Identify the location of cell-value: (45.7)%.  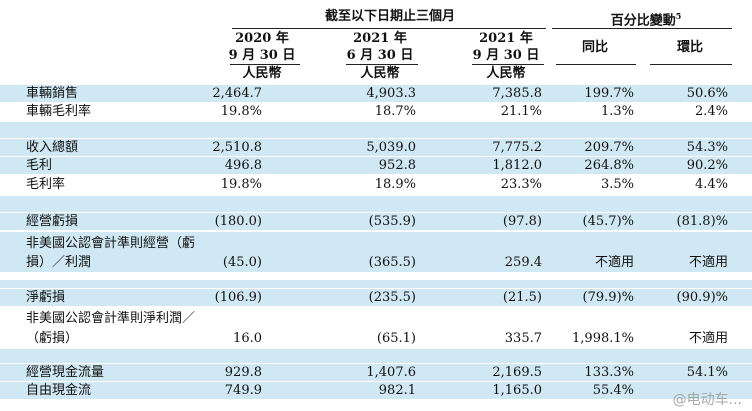
(608, 221).